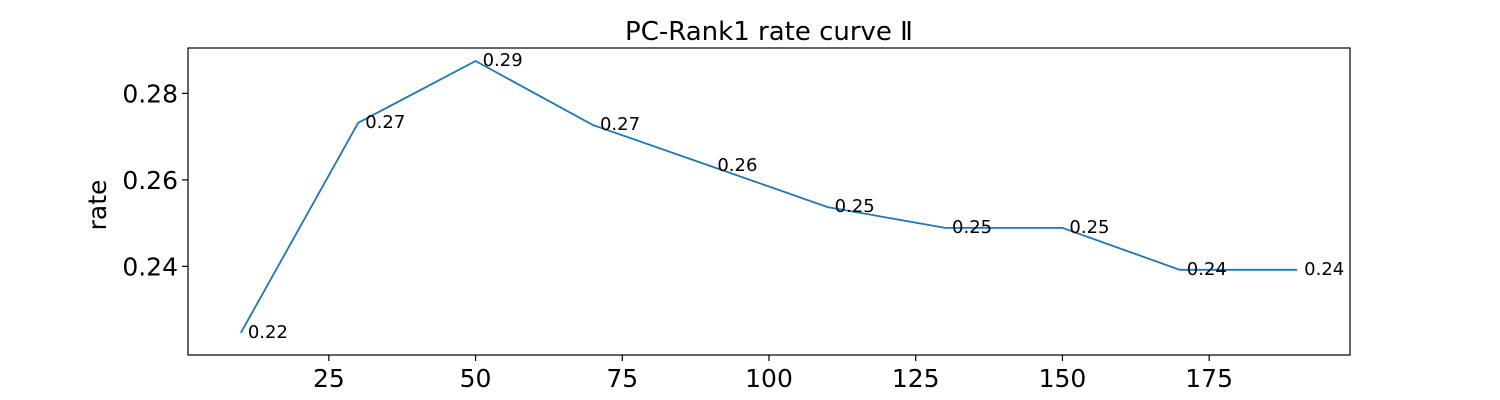 This screenshot has width=1500, height=400. I want to click on chart-title: PC-Rank1 rate curve Ⅱ, so click(769, 32).